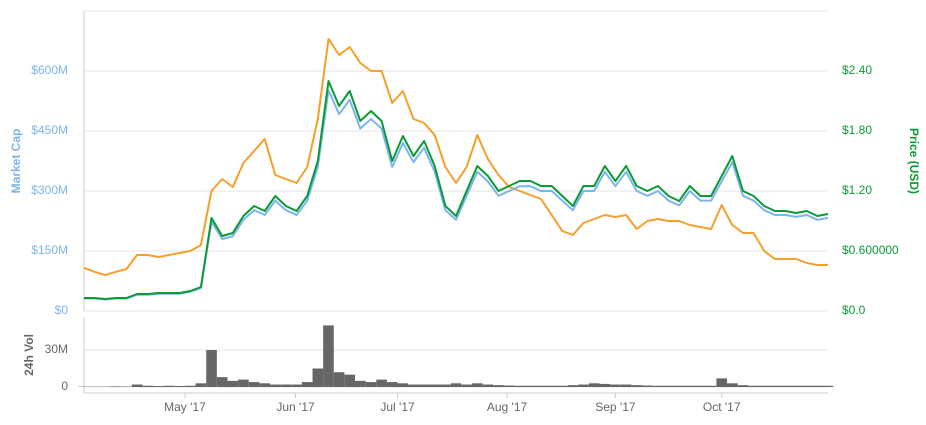 Image resolution: width=926 pixels, height=425 pixels. Describe the element at coordinates (16, 161) in the screenshot. I see `y-axis-title: Market Cap` at that location.